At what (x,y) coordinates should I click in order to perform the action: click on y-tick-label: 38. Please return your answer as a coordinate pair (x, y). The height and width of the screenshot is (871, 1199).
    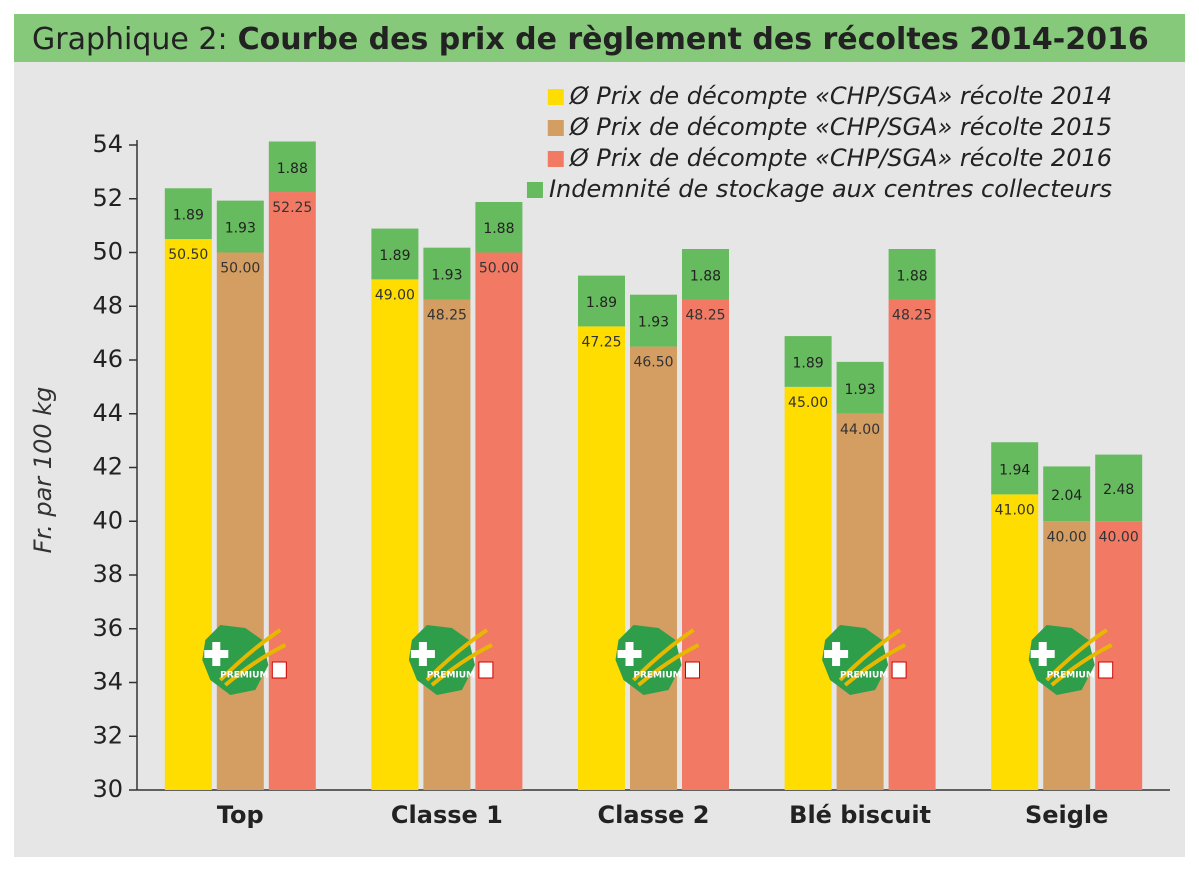
    Looking at the image, I should click on (107, 574).